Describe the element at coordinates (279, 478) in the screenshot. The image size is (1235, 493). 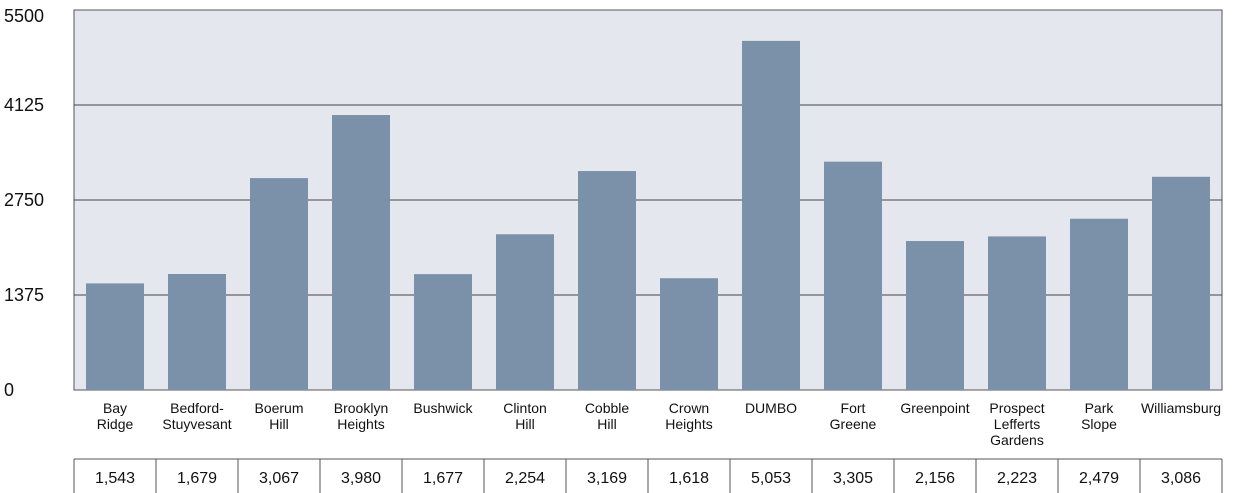
I see `data-label: 3,067` at that location.